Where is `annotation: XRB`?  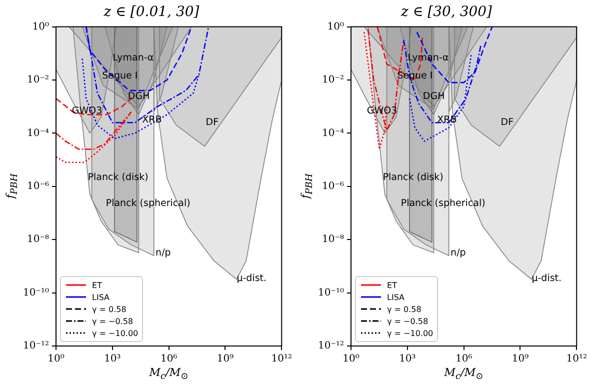 annotation: XRB is located at coordinates (152, 120).